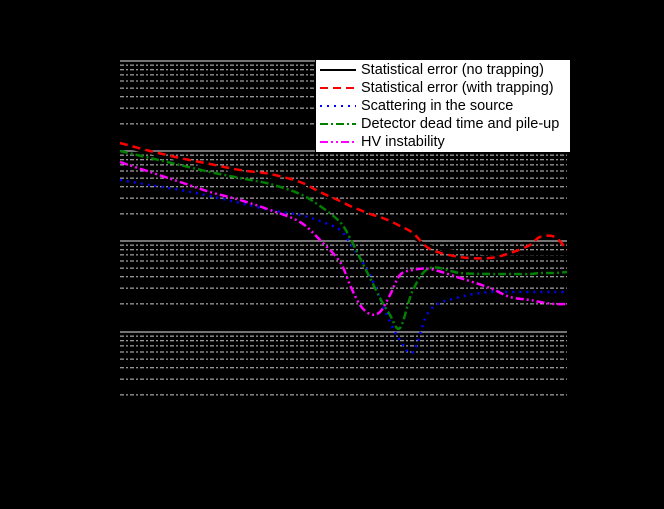 Image resolution: width=664 pixels, height=509 pixels. What do you see at coordinates (460, 124) in the screenshot?
I see `legend-label: Detector dead time and pile-up` at bounding box center [460, 124].